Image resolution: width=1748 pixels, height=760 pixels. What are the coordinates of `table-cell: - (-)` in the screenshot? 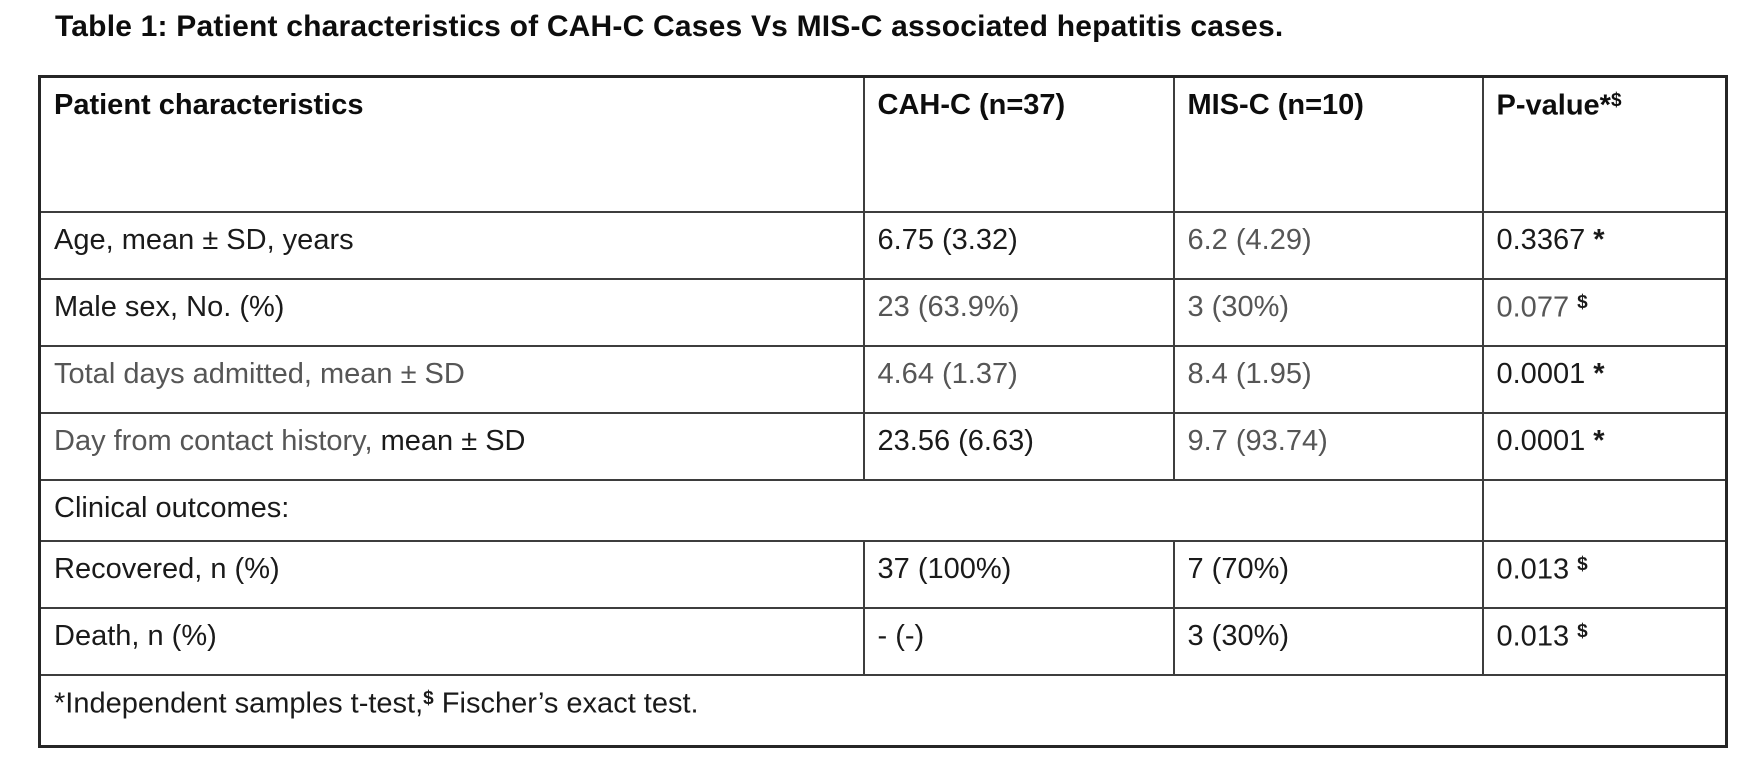 It's located at (1018, 641).